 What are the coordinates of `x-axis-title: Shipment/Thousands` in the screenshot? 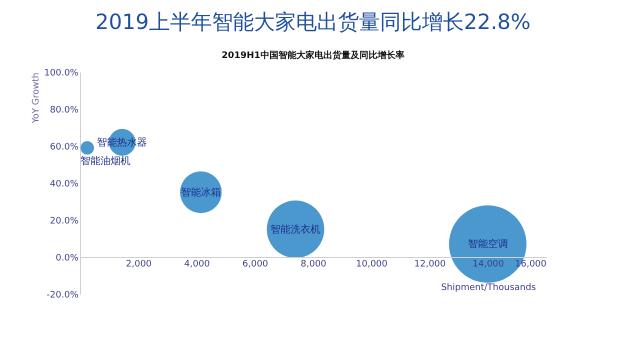 It's located at (488, 288).